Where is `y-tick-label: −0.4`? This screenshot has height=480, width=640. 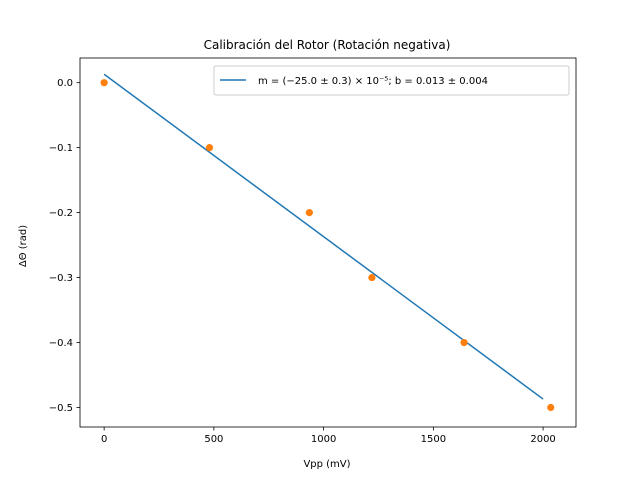
y-tick-label: −0.4 is located at coordinates (61, 343).